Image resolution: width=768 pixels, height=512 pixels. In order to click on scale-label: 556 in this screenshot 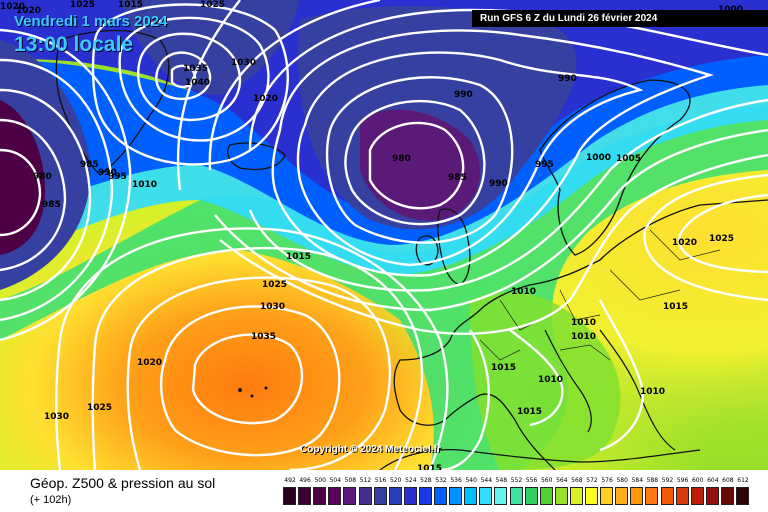, I will do `click(531, 480)`.